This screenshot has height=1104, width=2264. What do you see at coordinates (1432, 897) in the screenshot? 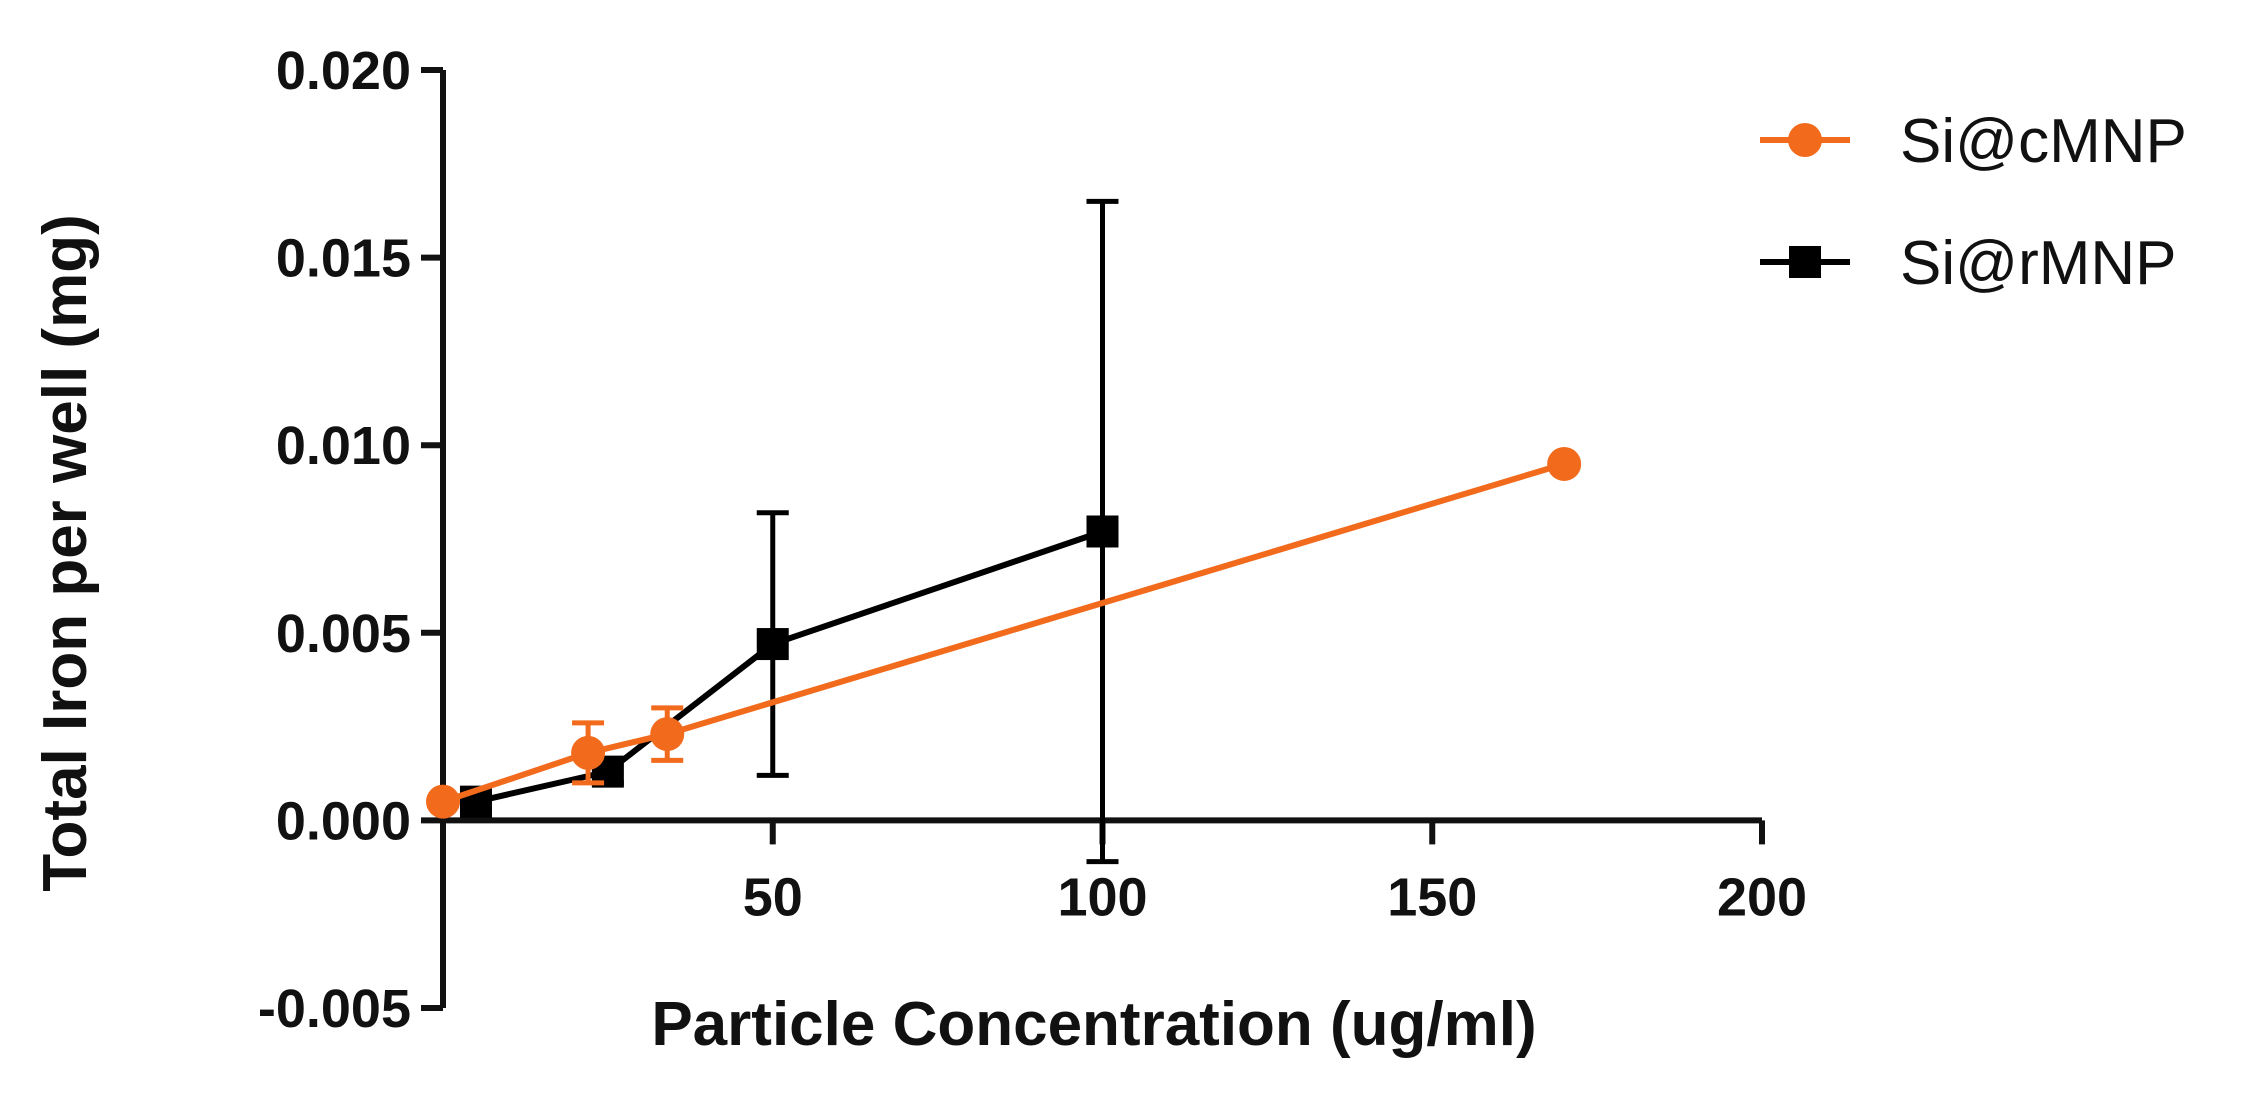
I see `x-tick-label: 150` at bounding box center [1432, 897].